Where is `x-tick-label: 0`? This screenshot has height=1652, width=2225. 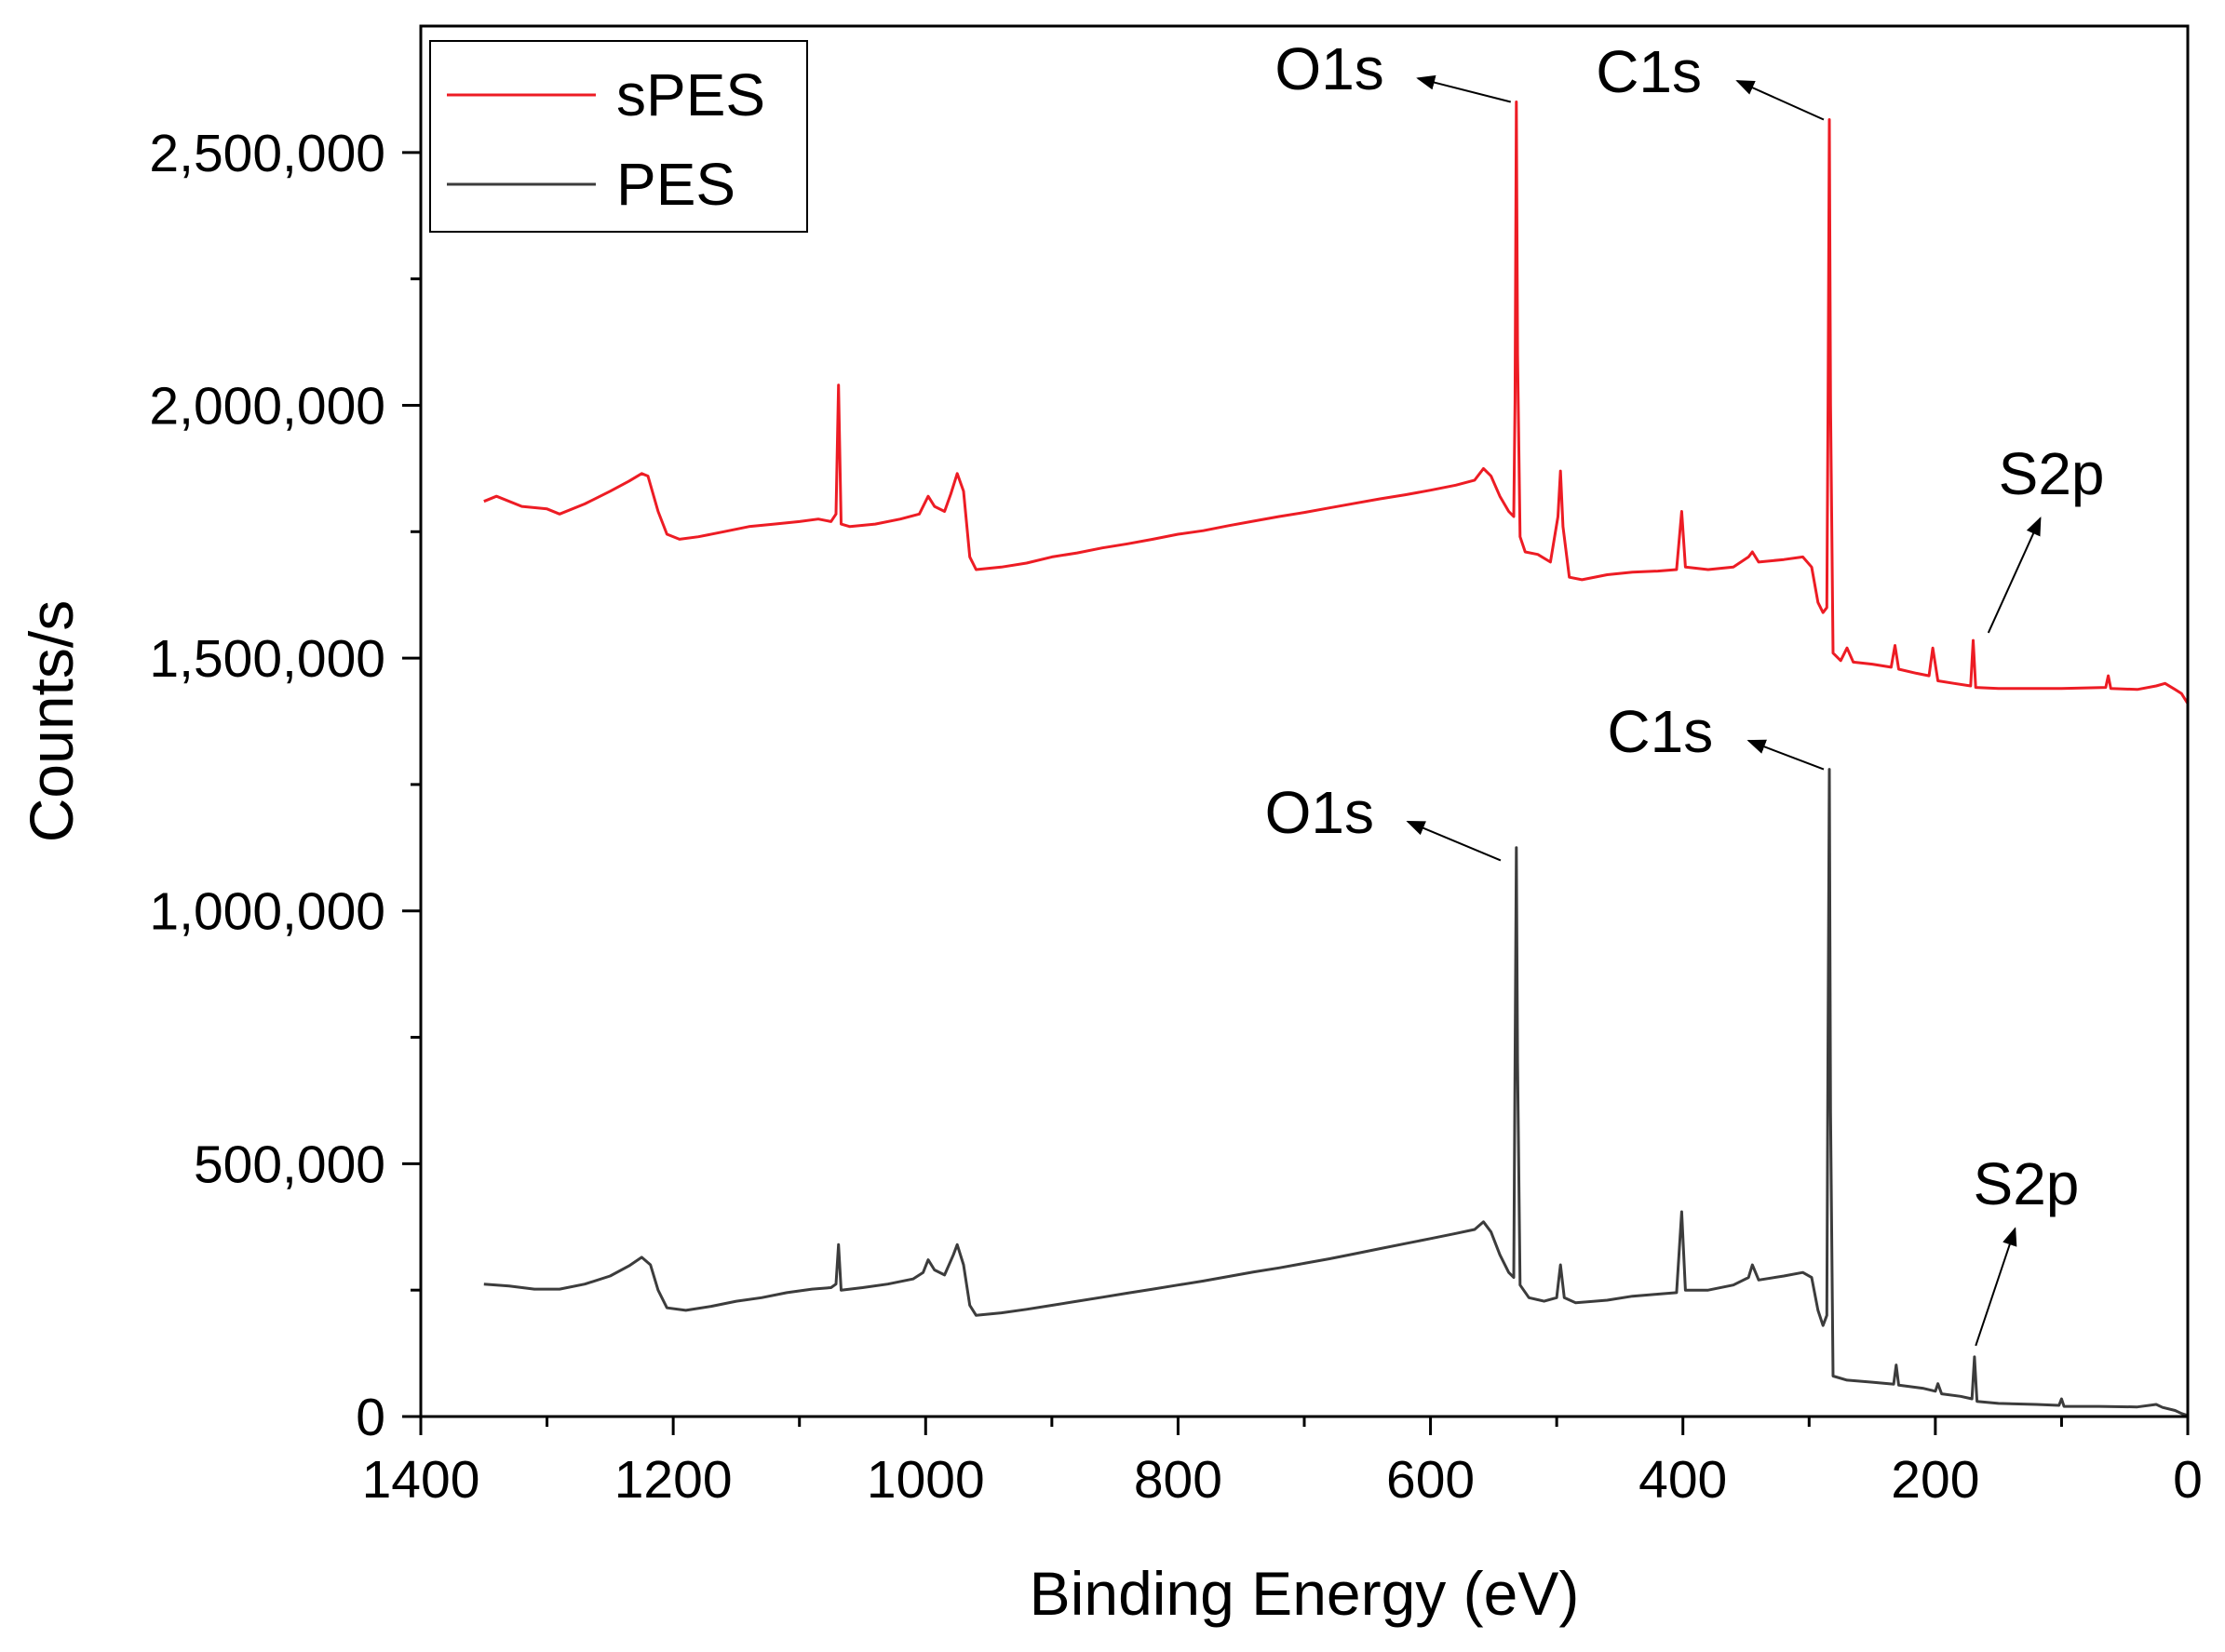 x-tick-label: 0 is located at coordinates (2188, 1480).